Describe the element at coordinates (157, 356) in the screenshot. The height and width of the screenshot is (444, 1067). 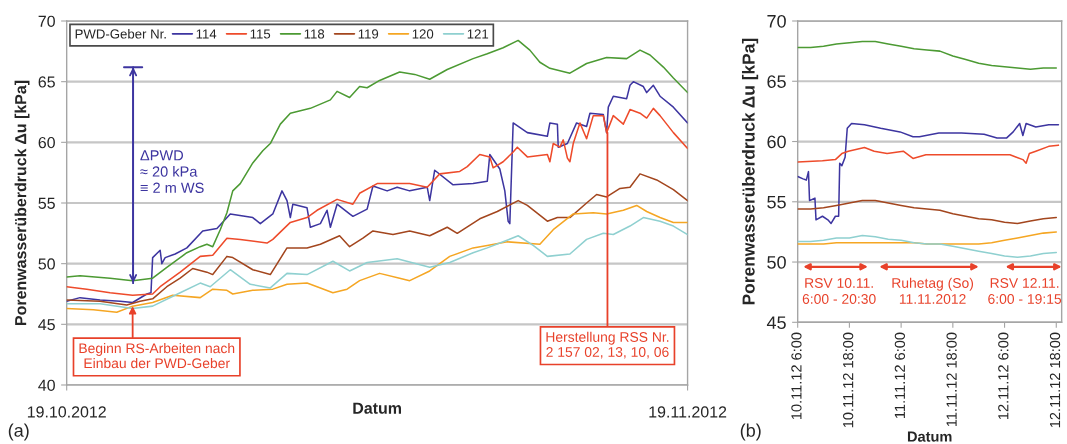
I see `annotation: Beginn RS-Arbeiten nach Einbau der PWD-Geber` at that location.